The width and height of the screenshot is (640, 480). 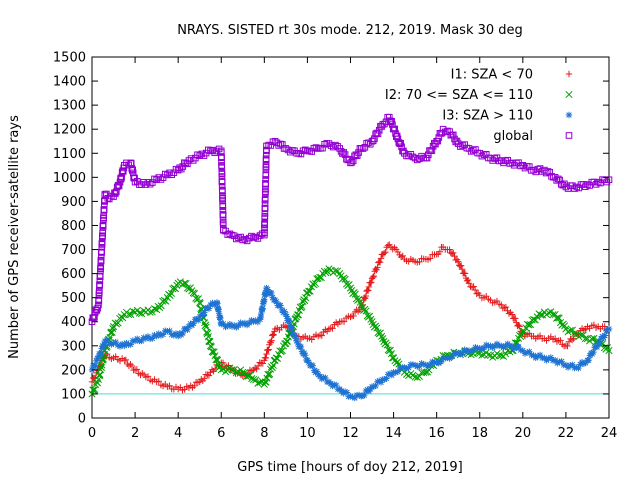 What do you see at coordinates (566, 433) in the screenshot?
I see `x-tick-label: 22` at bounding box center [566, 433].